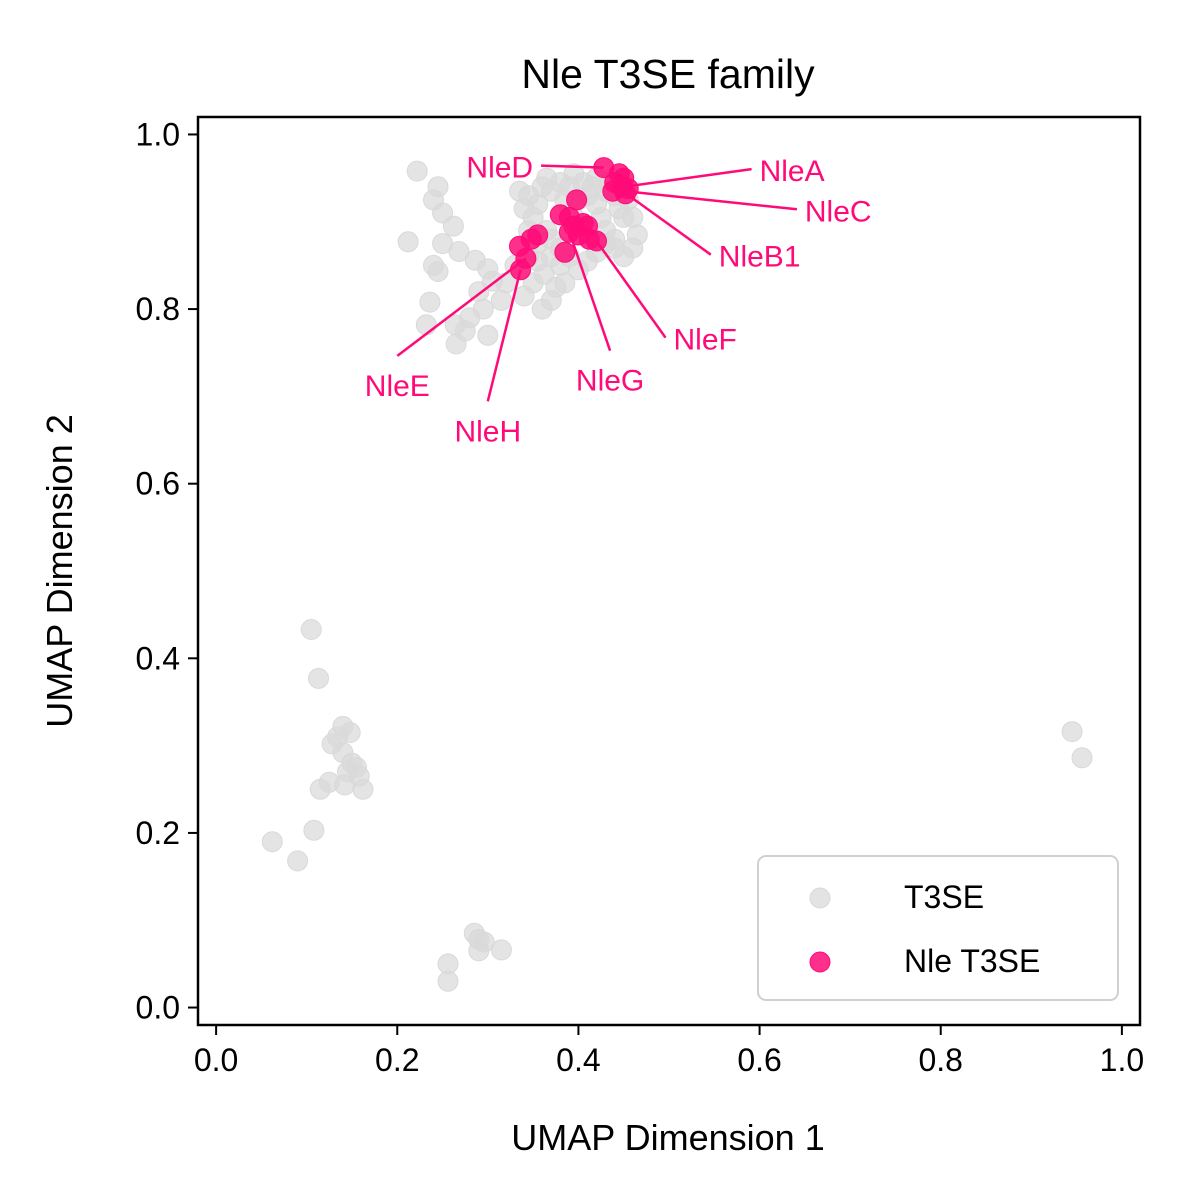 This screenshot has height=1200, width=1200. I want to click on y-axis-label: UMAP Dimension 2, so click(59, 570).